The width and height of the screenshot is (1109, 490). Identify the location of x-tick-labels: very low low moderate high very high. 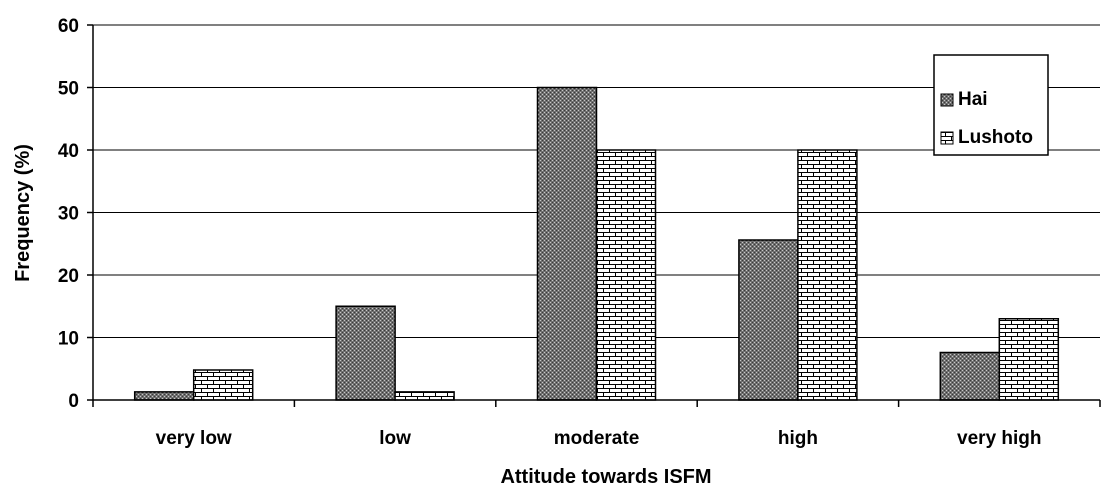
(599, 438).